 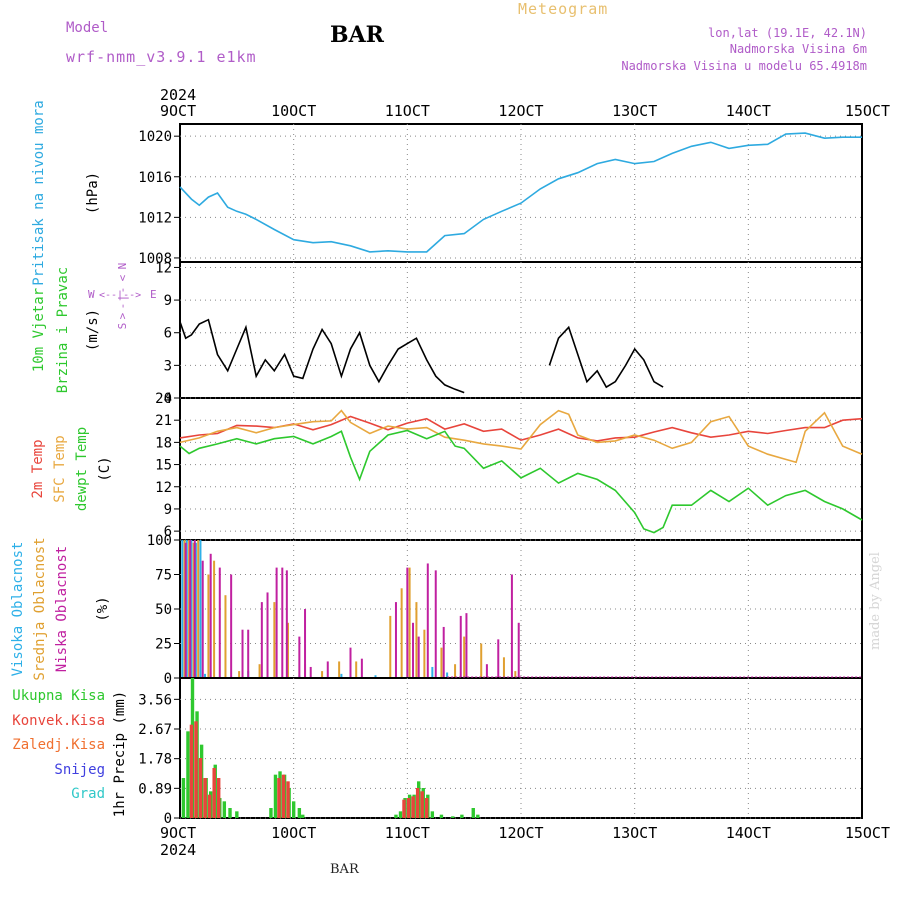 I want to click on time-label-top: 14OCT, so click(x=748, y=111).